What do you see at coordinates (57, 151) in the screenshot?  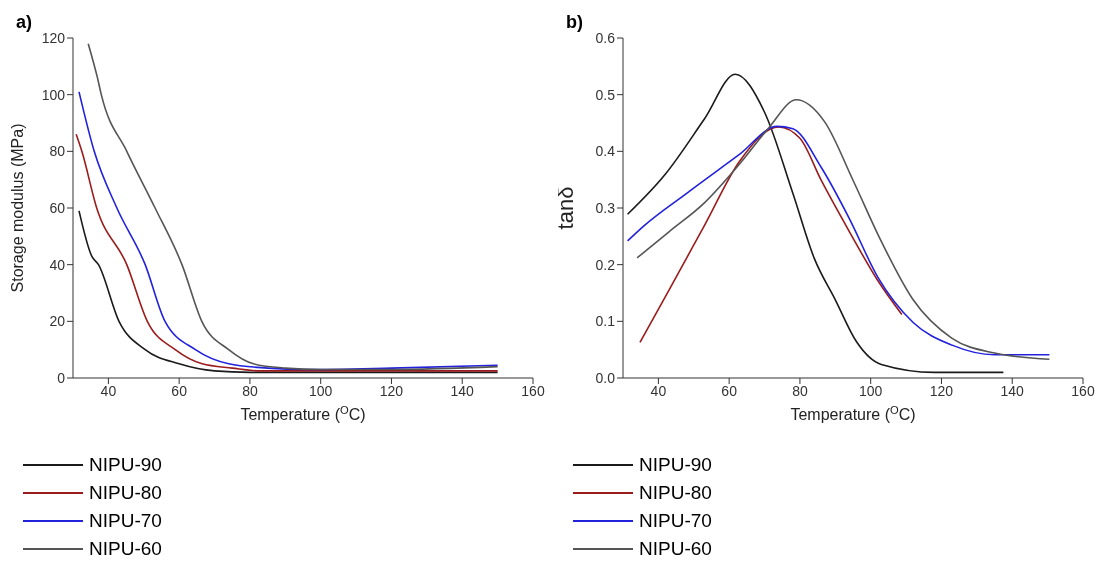 I see `y-tick-label: 80` at bounding box center [57, 151].